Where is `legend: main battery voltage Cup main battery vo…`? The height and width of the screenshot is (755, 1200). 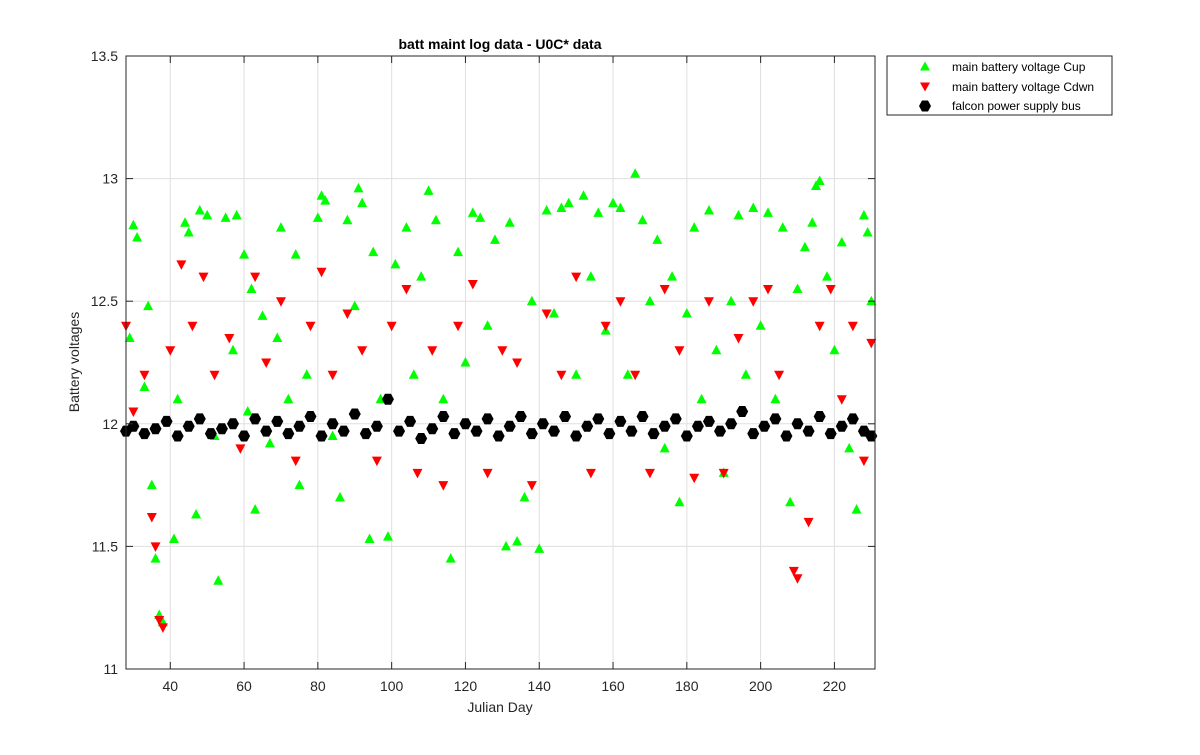
legend: main battery voltage Cup main battery vo… is located at coordinates (999, 85).